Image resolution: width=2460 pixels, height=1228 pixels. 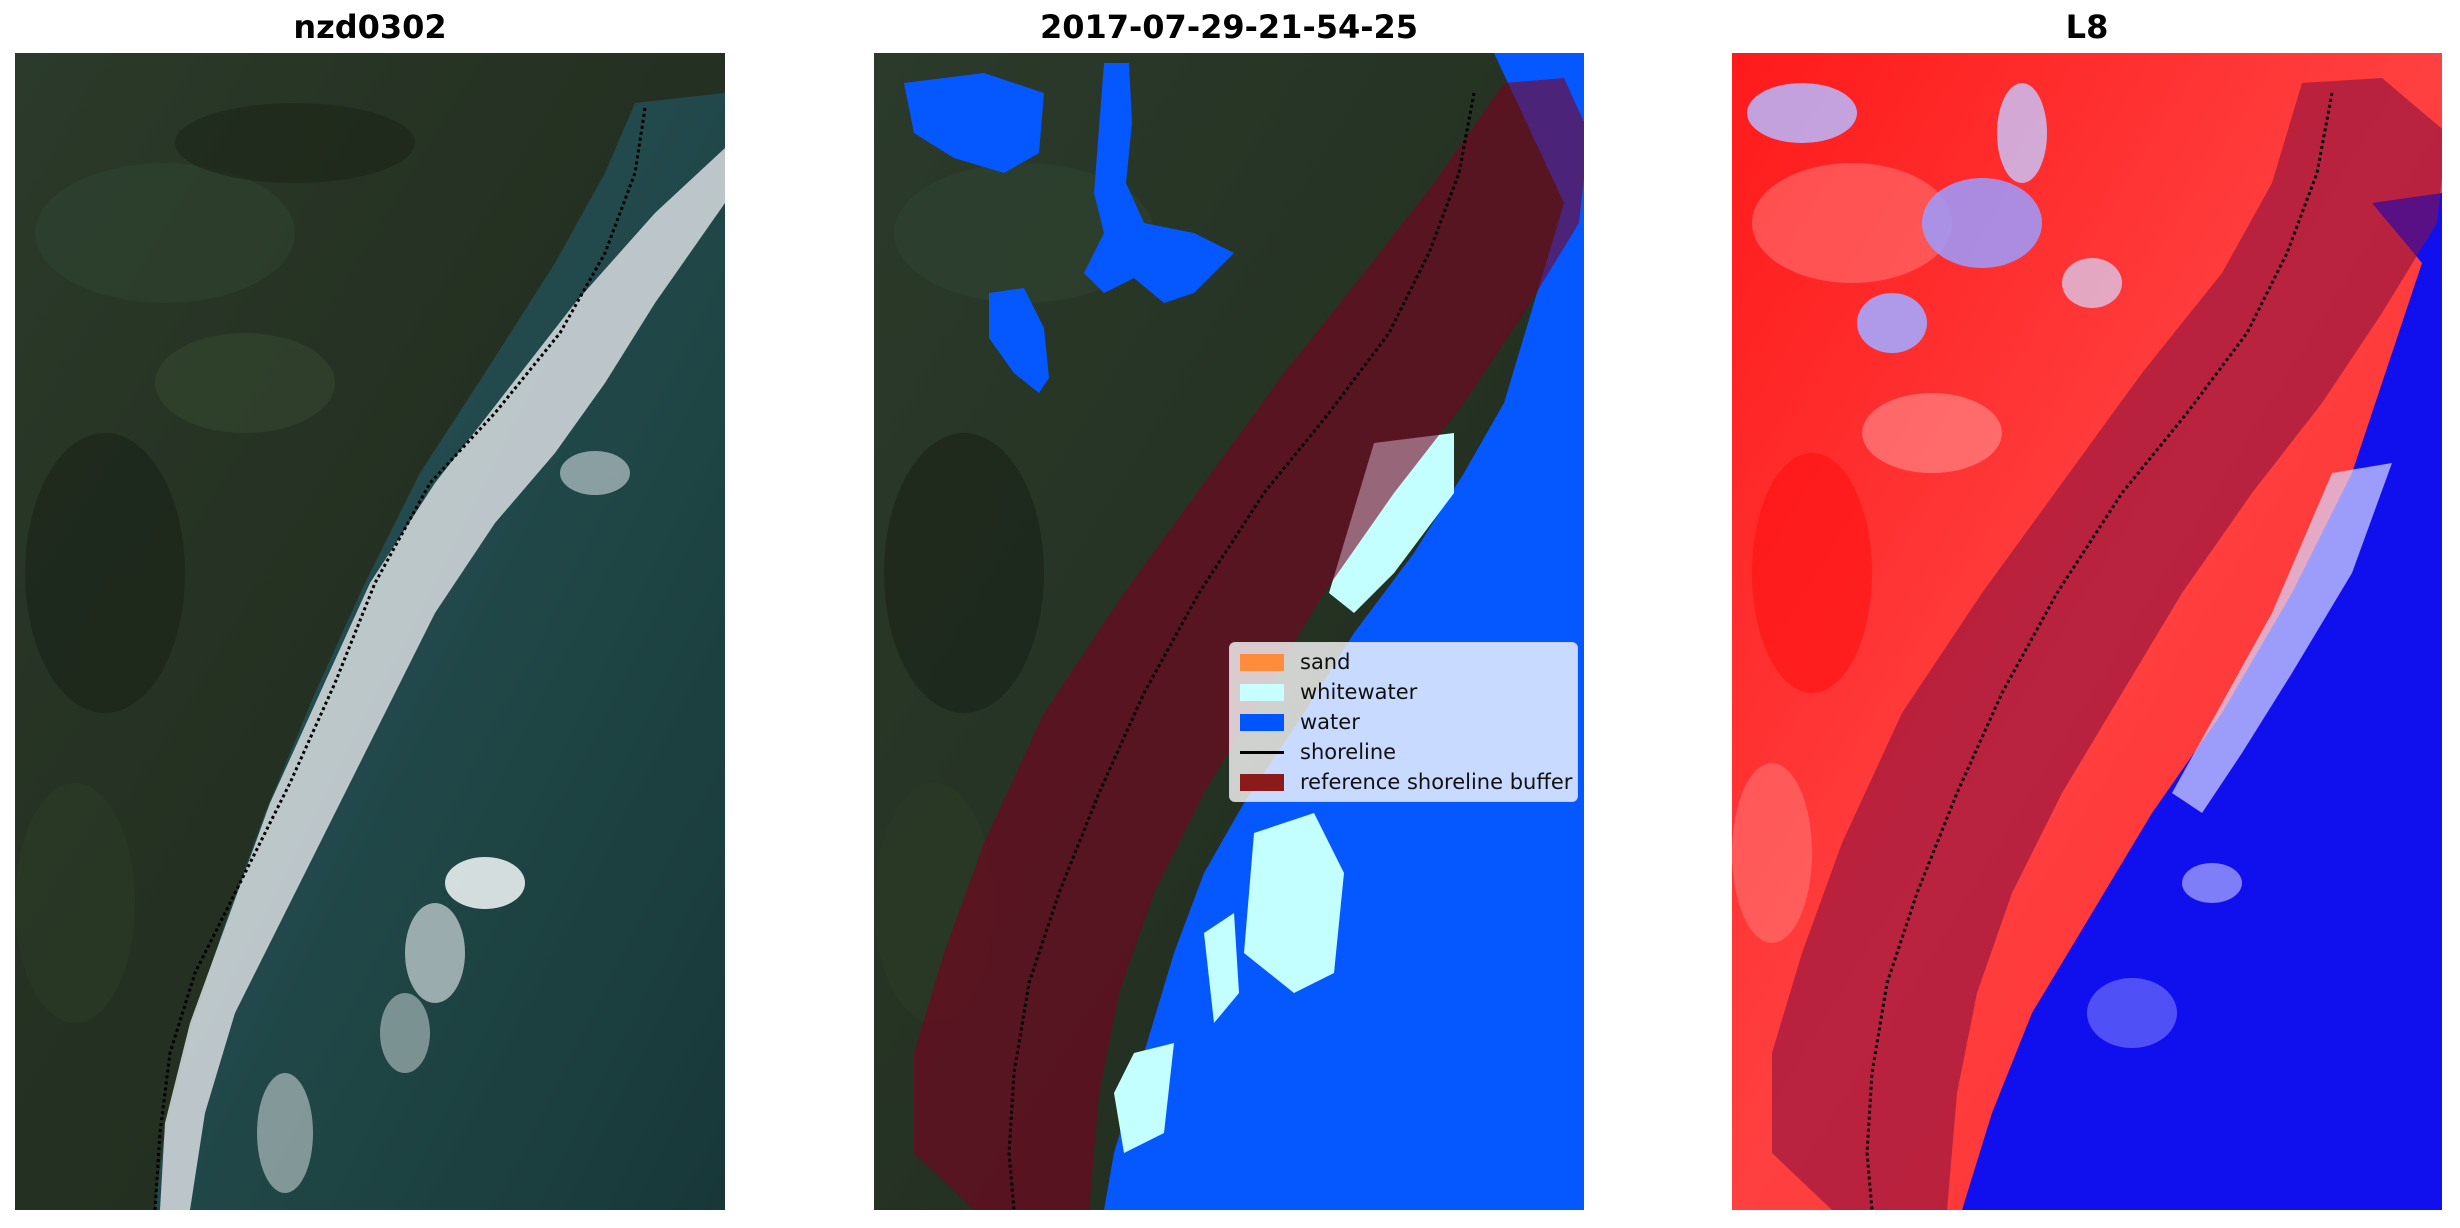 I want to click on whitewater-swatch, so click(x=1262, y=692).